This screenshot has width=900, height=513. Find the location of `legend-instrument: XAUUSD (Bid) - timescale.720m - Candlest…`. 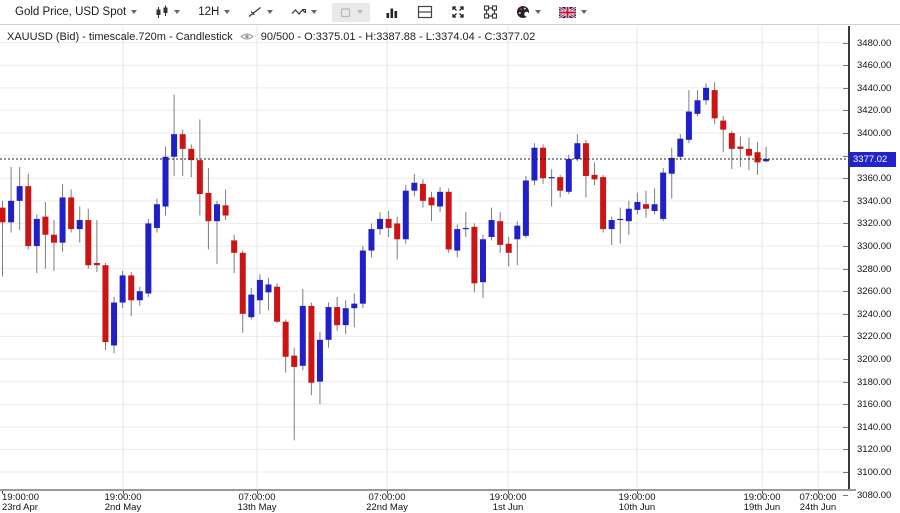

legend-instrument: XAUUSD (Bid) - timescale.720m - Candlest… is located at coordinates (120, 37).